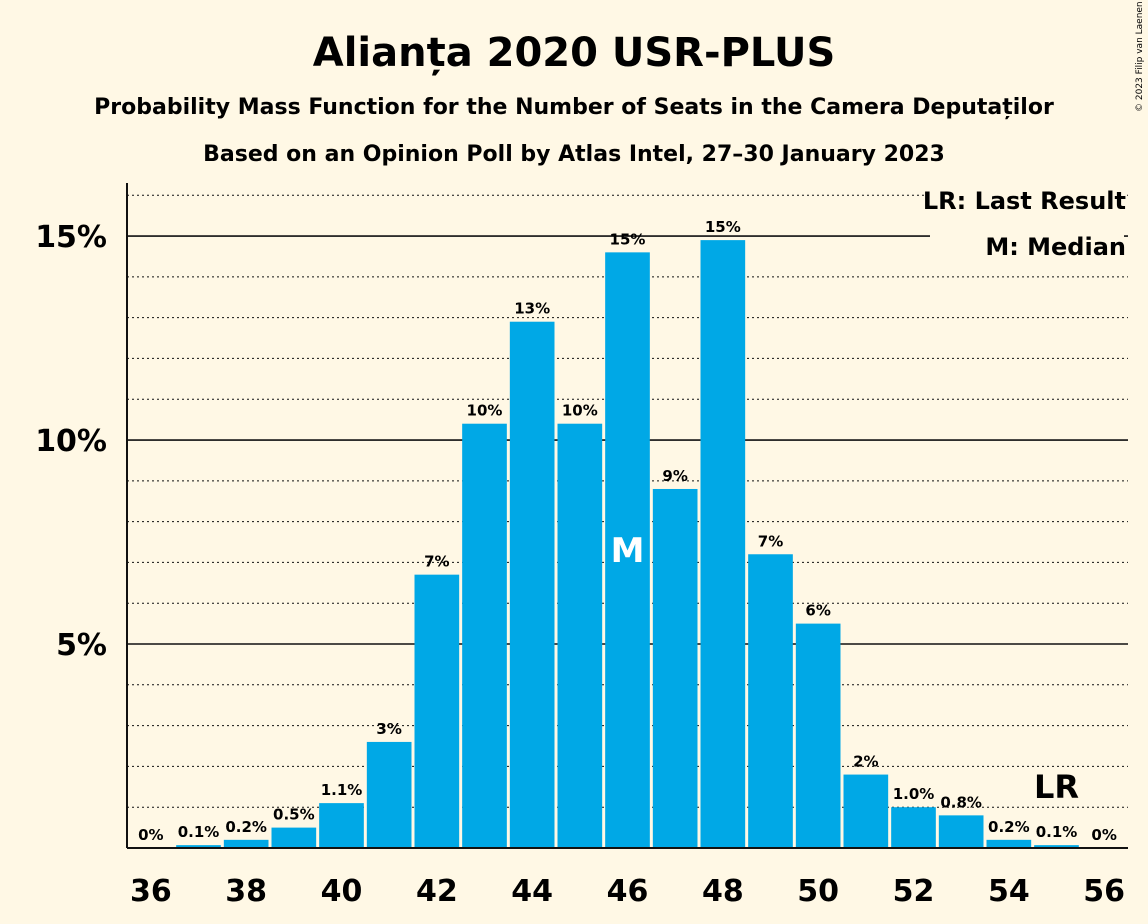 The height and width of the screenshot is (924, 1148). Describe the element at coordinates (532, 891) in the screenshot. I see `x-tick-label: 44` at that location.